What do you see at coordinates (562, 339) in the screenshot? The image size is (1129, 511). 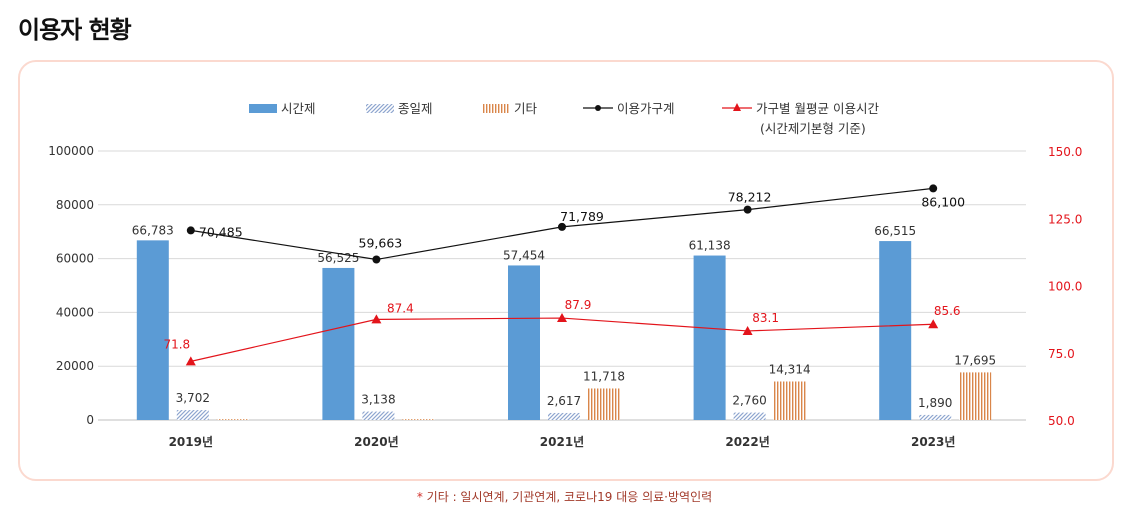 I see `line-usage-hours` at bounding box center [562, 339].